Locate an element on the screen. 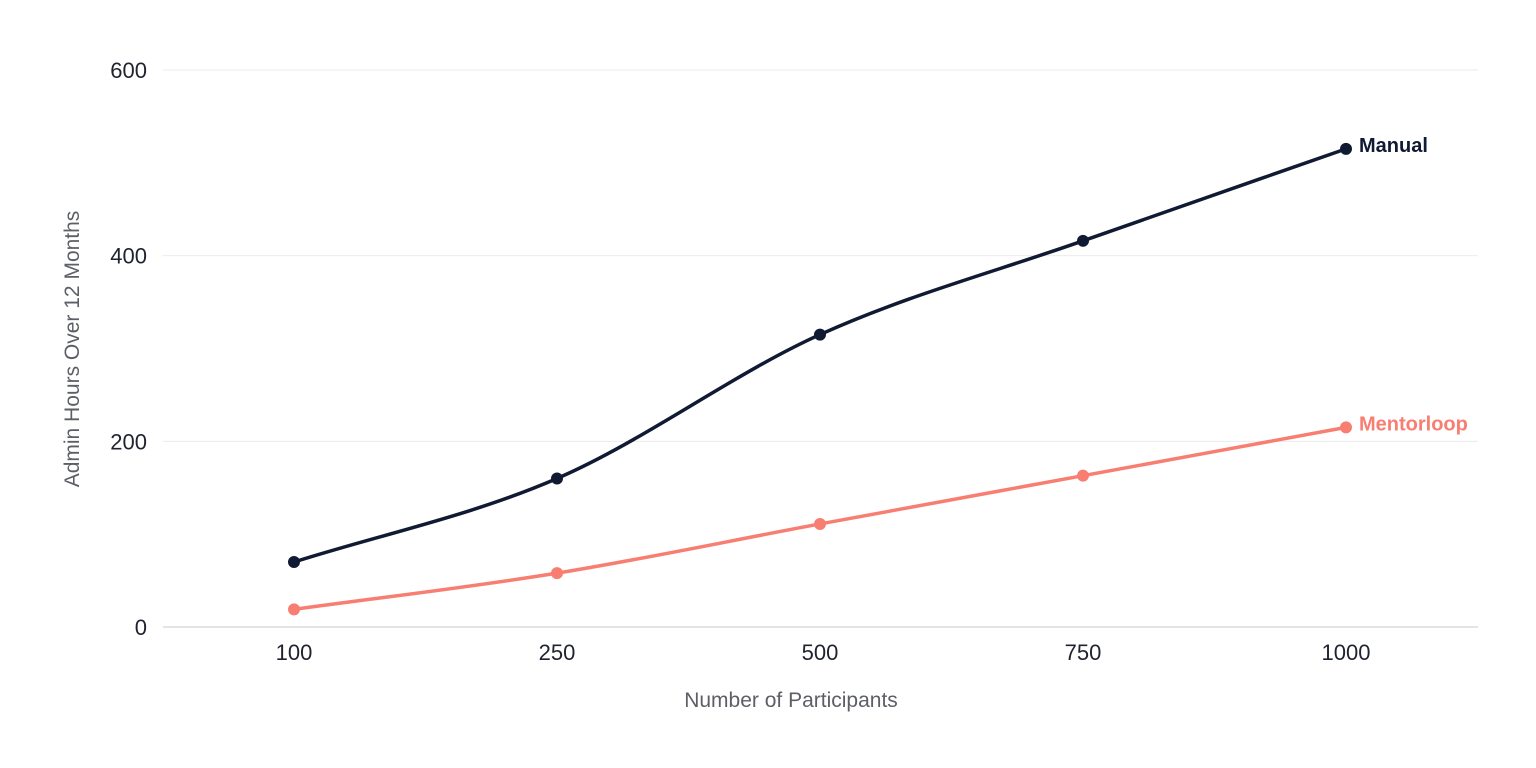 Image resolution: width=1536 pixels, height=768 pixels. series-label-manual: Manual is located at coordinates (1393, 146).